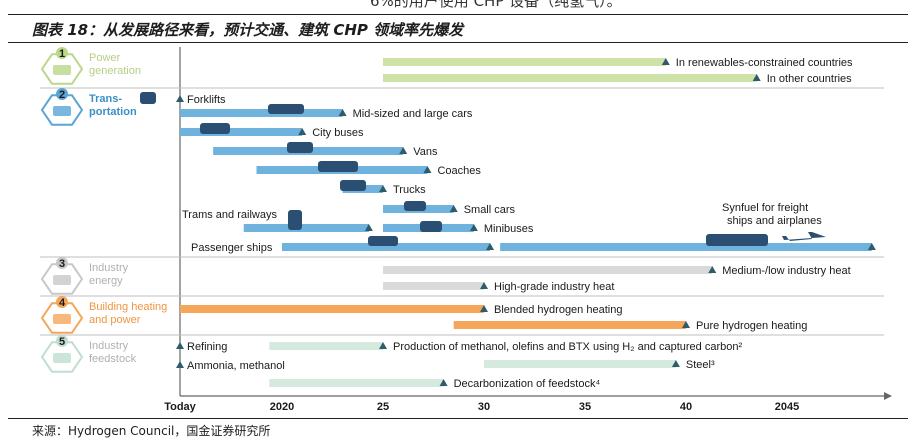 The width and height of the screenshot is (913, 443). What do you see at coordinates (206, 100) in the screenshot?
I see `item-label: Forklifts` at bounding box center [206, 100].